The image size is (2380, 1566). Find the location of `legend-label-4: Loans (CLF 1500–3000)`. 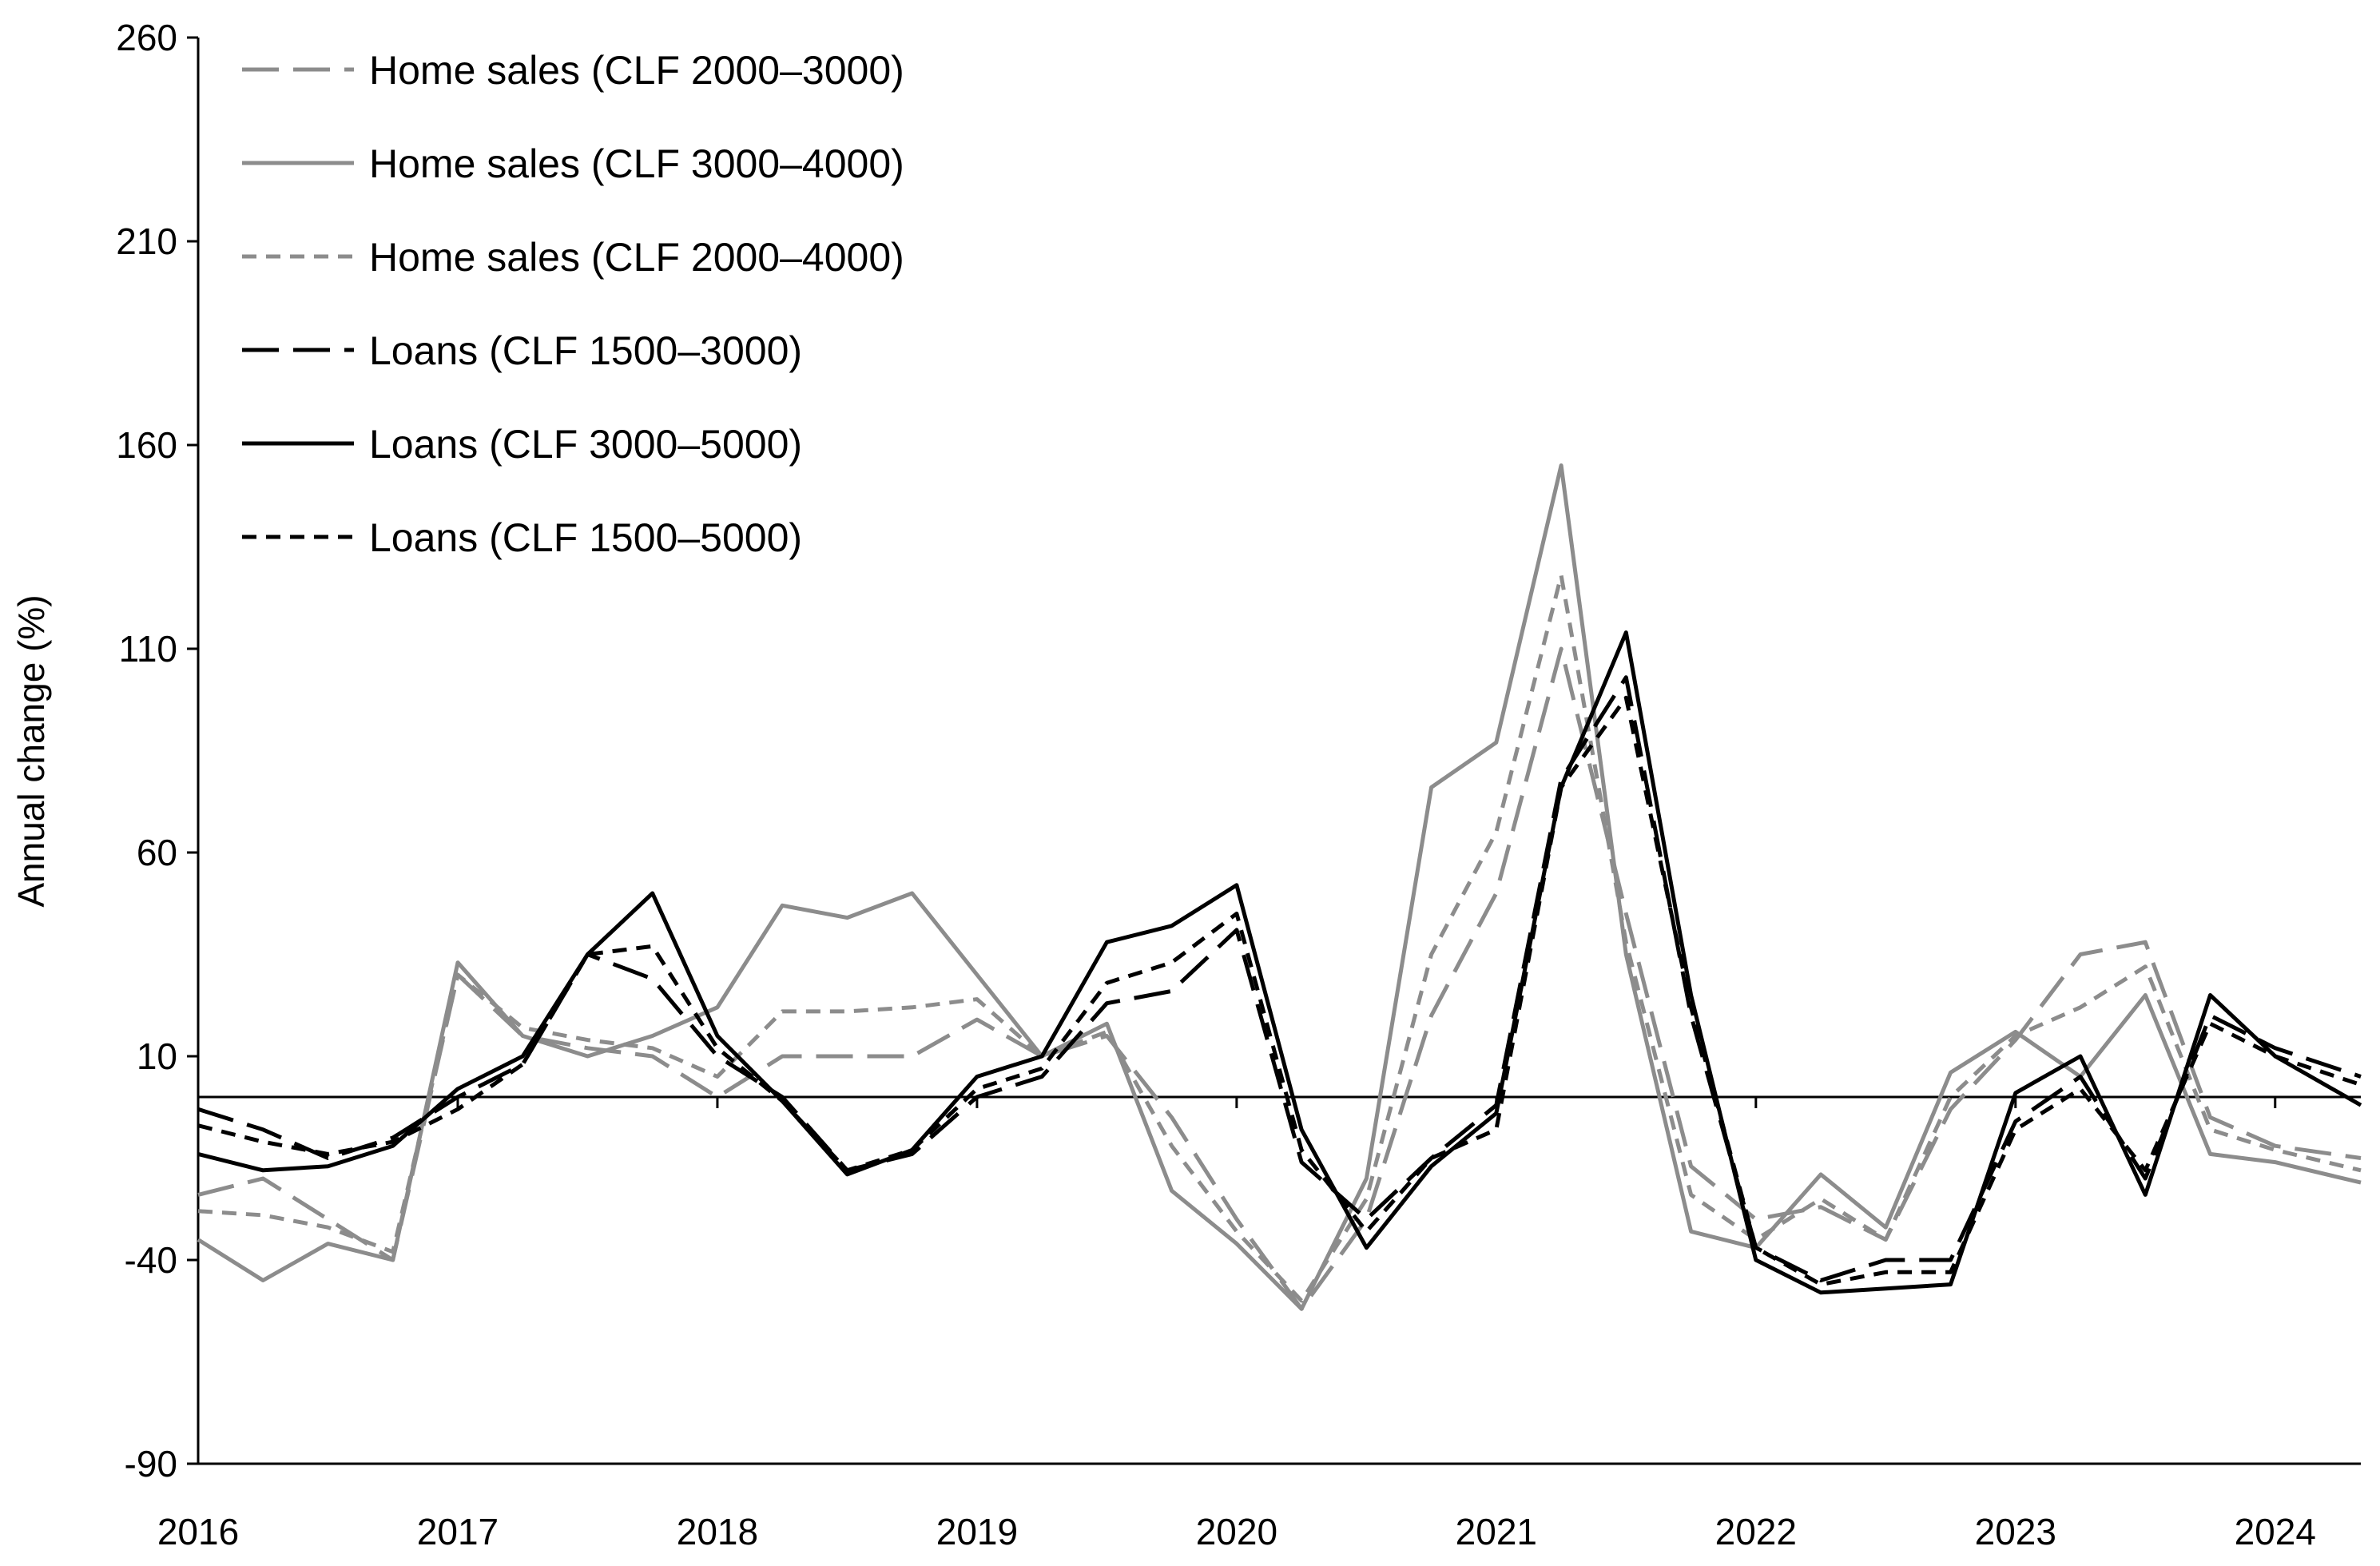

legend-label-4: Loans (CLF 1500–3000) is located at coordinates (585, 350).